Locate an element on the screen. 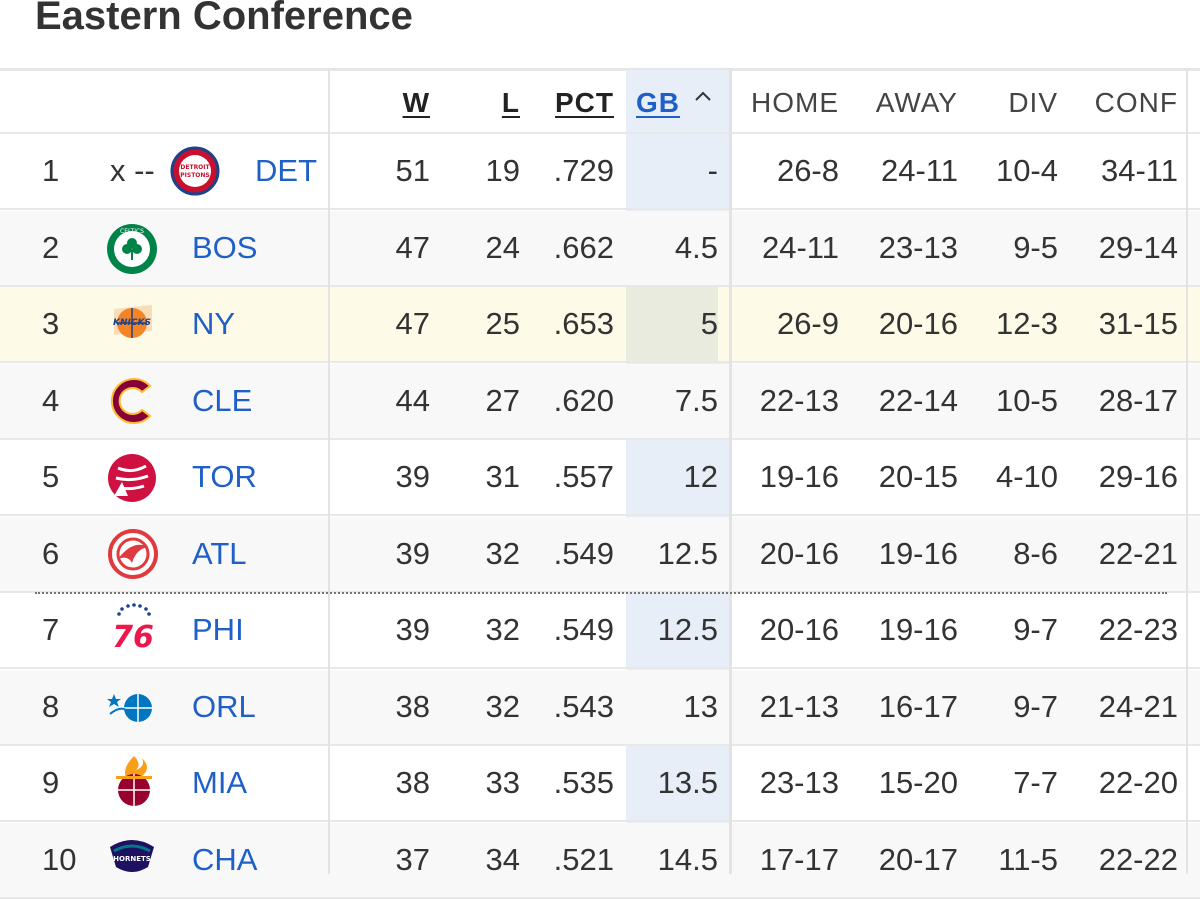 The width and height of the screenshot is (1200, 899). celtics-logo: CELTICS is located at coordinates (132, 251).